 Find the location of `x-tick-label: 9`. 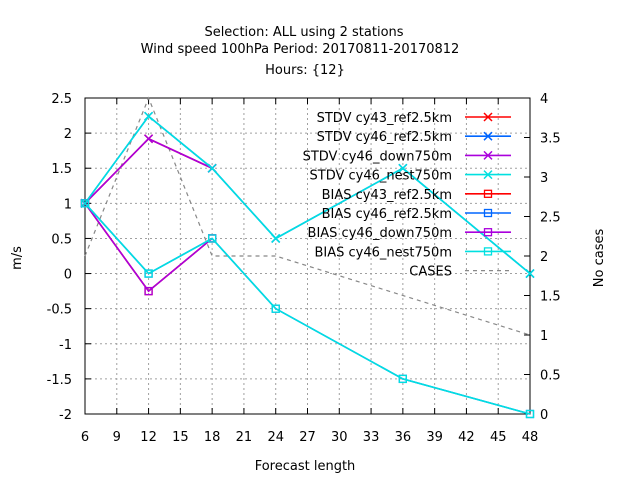

x-tick-label: 9 is located at coordinates (117, 437).